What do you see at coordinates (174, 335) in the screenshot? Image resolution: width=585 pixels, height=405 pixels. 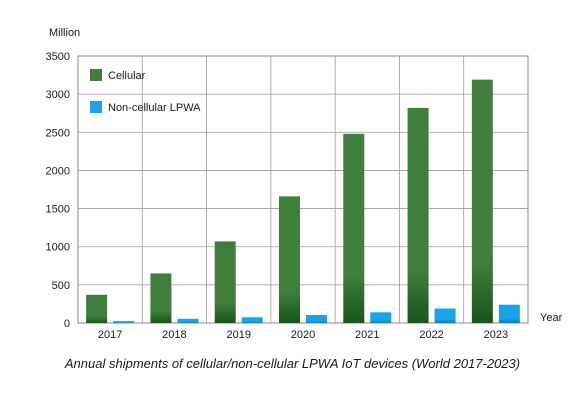 I see `x-tick-label: 2018` at bounding box center [174, 335].